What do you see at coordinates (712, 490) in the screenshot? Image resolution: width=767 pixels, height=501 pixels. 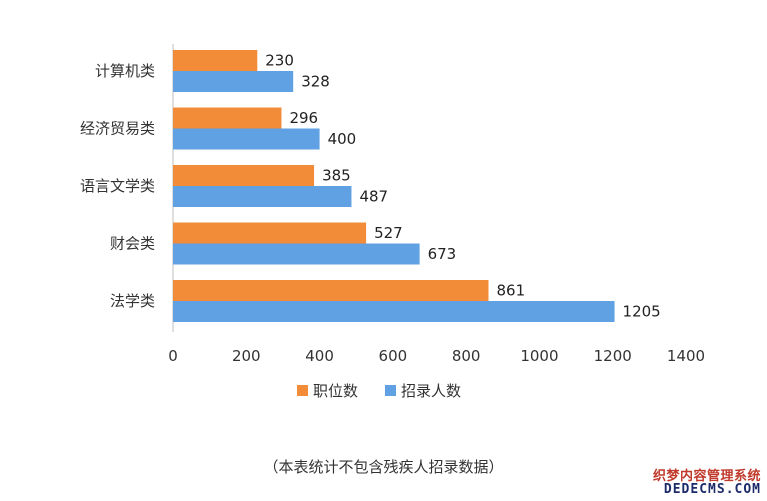 I see `watermark-en: DEDECMS.COM` at bounding box center [712, 490].